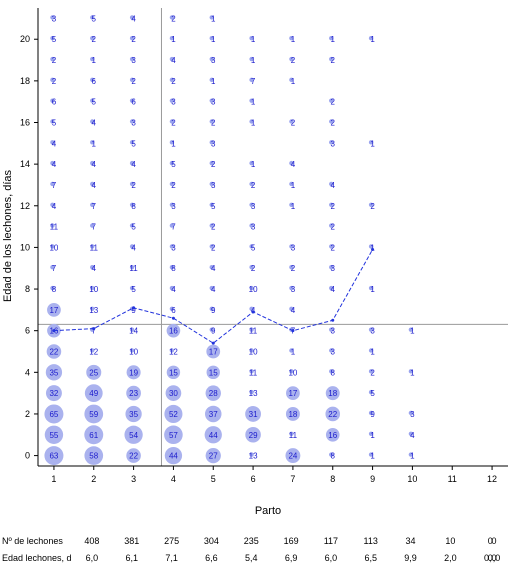 Image resolution: width=510 pixels, height=569 pixels. What do you see at coordinates (292, 414) in the screenshot?
I see `count-label: 18` at bounding box center [292, 414].